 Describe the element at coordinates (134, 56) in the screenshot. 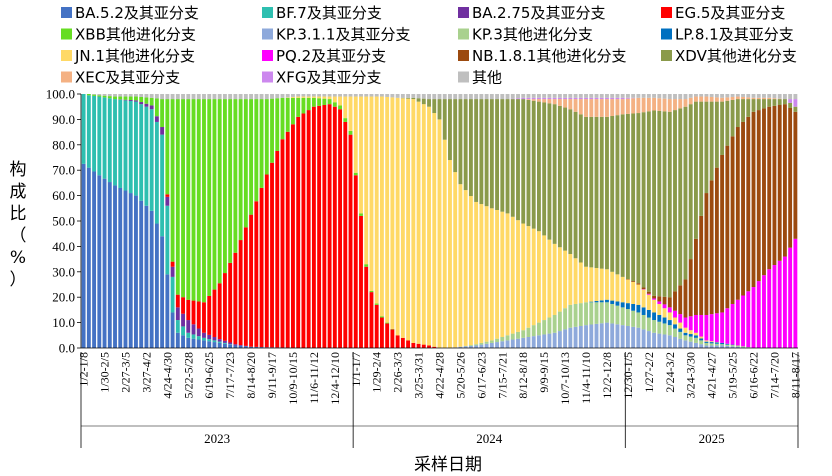

I see `legend-label-8: JN.1其他进化分支` at that location.